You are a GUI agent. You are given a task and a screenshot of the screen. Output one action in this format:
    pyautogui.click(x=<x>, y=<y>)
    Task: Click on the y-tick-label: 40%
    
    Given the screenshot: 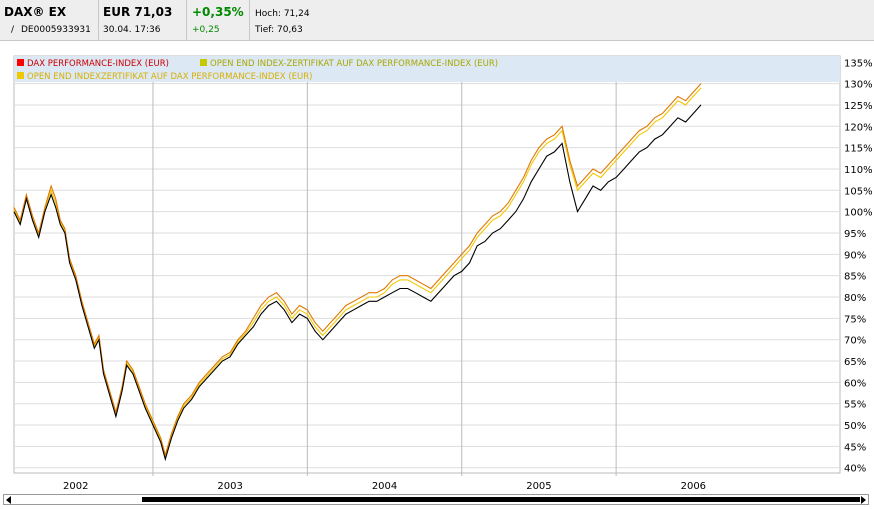 What is the action you would take?
    pyautogui.click(x=855, y=469)
    